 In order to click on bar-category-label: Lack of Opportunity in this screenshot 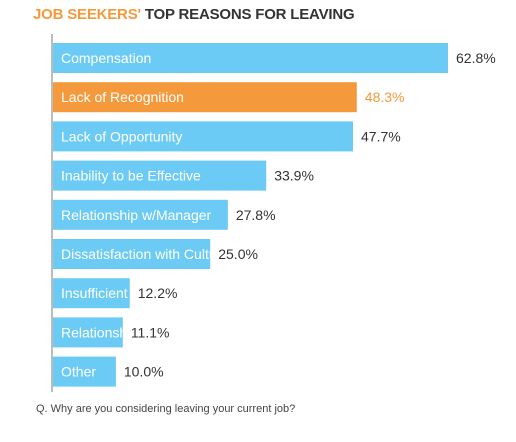, I will do `click(121, 136)`.